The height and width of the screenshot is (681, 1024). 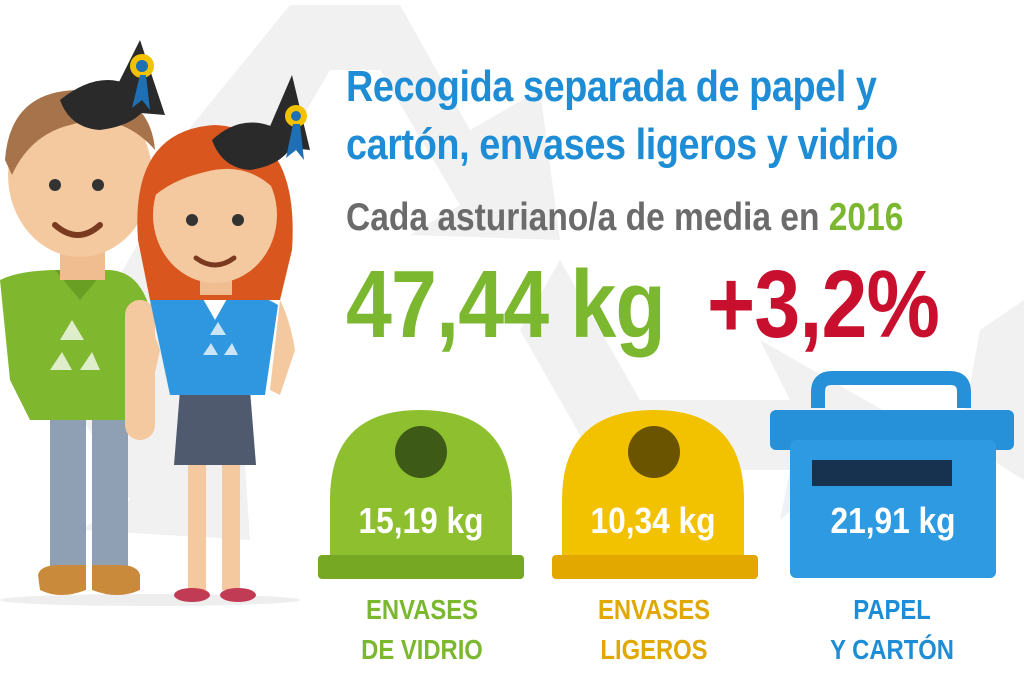 What do you see at coordinates (506, 304) in the screenshot?
I see `total-per-person: 47,44 kg` at bounding box center [506, 304].